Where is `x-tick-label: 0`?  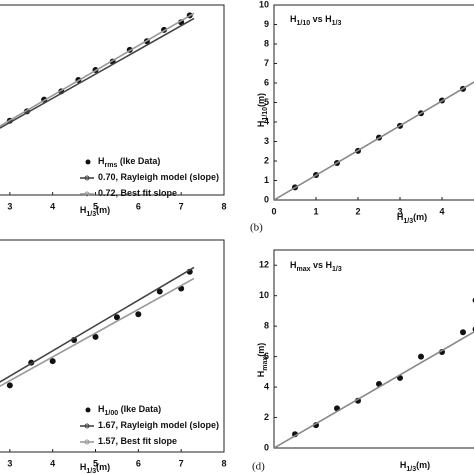 x-tick-label: 0 is located at coordinates (273, 211).